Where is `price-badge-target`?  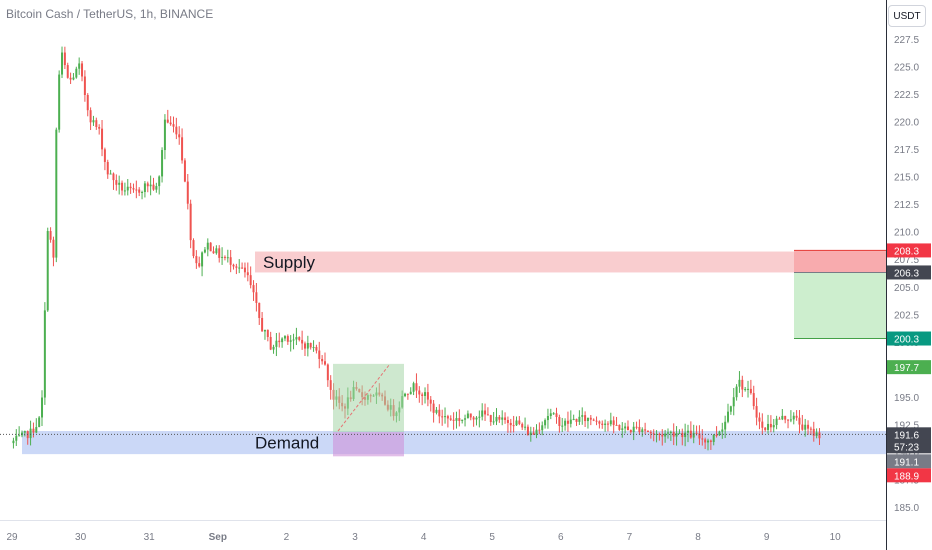 price-badge-target is located at coordinates (909, 338).